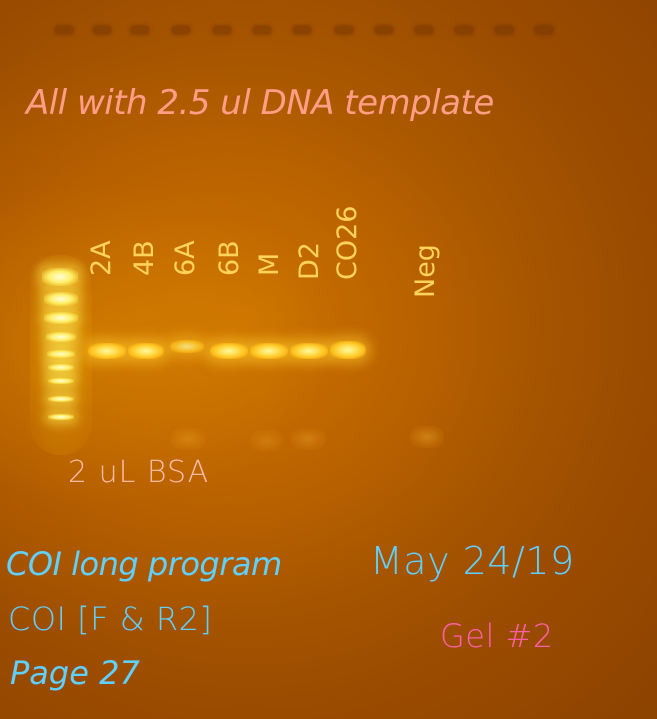  I want to click on lane-label-4B: 4B, so click(144, 258).